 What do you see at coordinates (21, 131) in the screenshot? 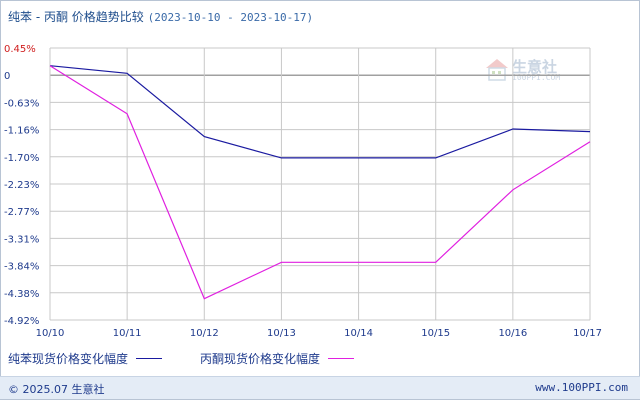
I see `y-tick-label: -1.16%` at bounding box center [21, 131].